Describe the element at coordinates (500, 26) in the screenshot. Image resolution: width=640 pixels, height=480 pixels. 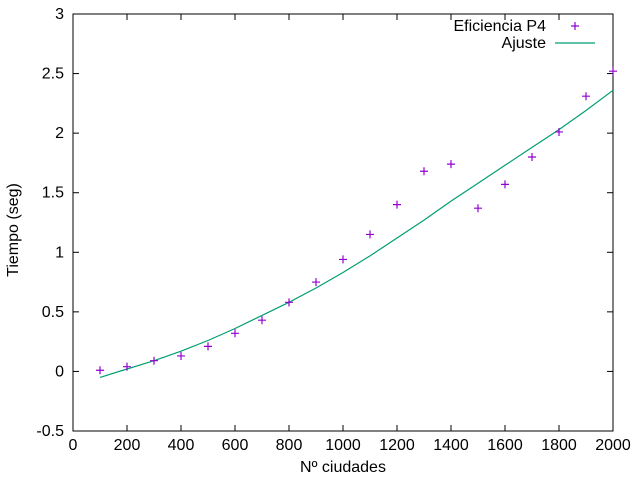
I see `legend-label-eficiencia: Eficiencia P4` at that location.